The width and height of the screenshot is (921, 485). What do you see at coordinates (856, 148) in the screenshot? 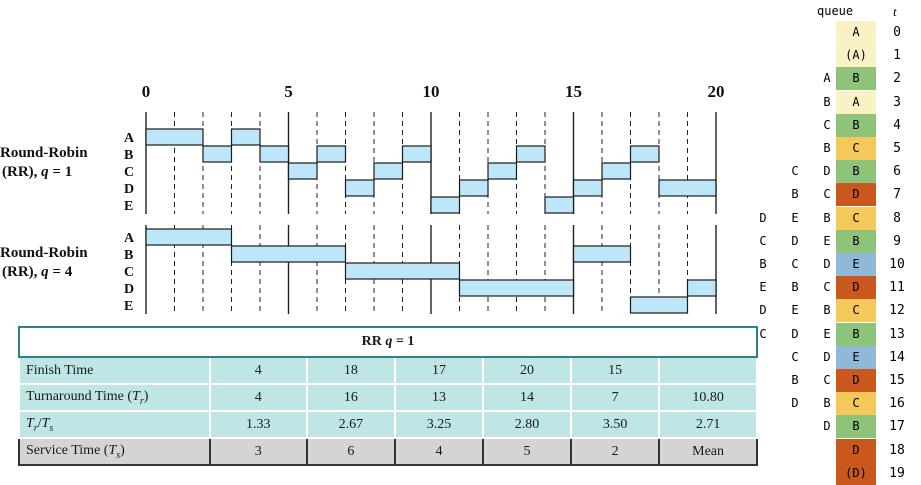
I see `running-process-cell: C` at bounding box center [856, 148].